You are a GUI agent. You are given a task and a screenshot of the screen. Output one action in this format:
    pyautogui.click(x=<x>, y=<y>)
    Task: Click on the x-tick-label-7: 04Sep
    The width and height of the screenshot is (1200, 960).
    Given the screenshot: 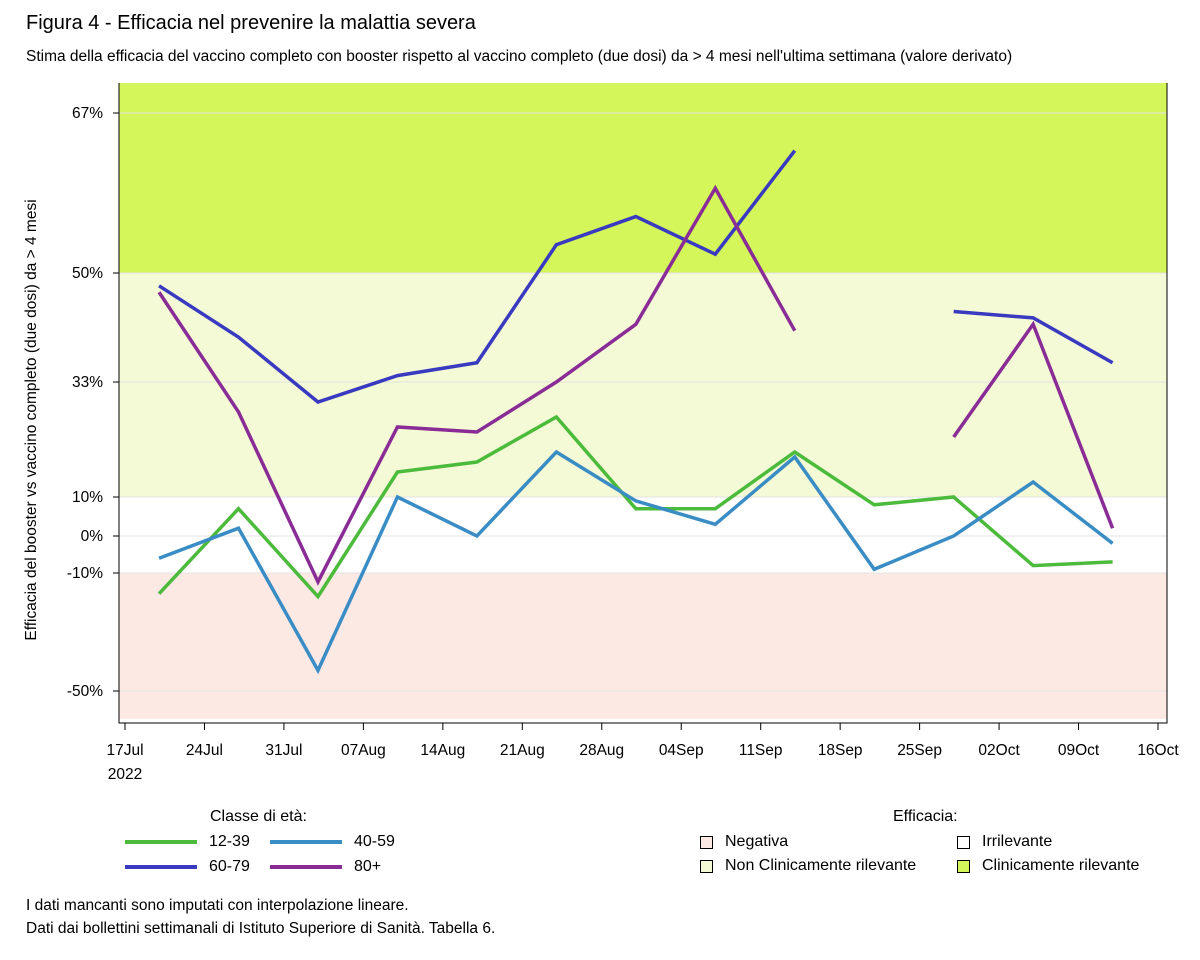 What is the action you would take?
    pyautogui.click(x=681, y=750)
    